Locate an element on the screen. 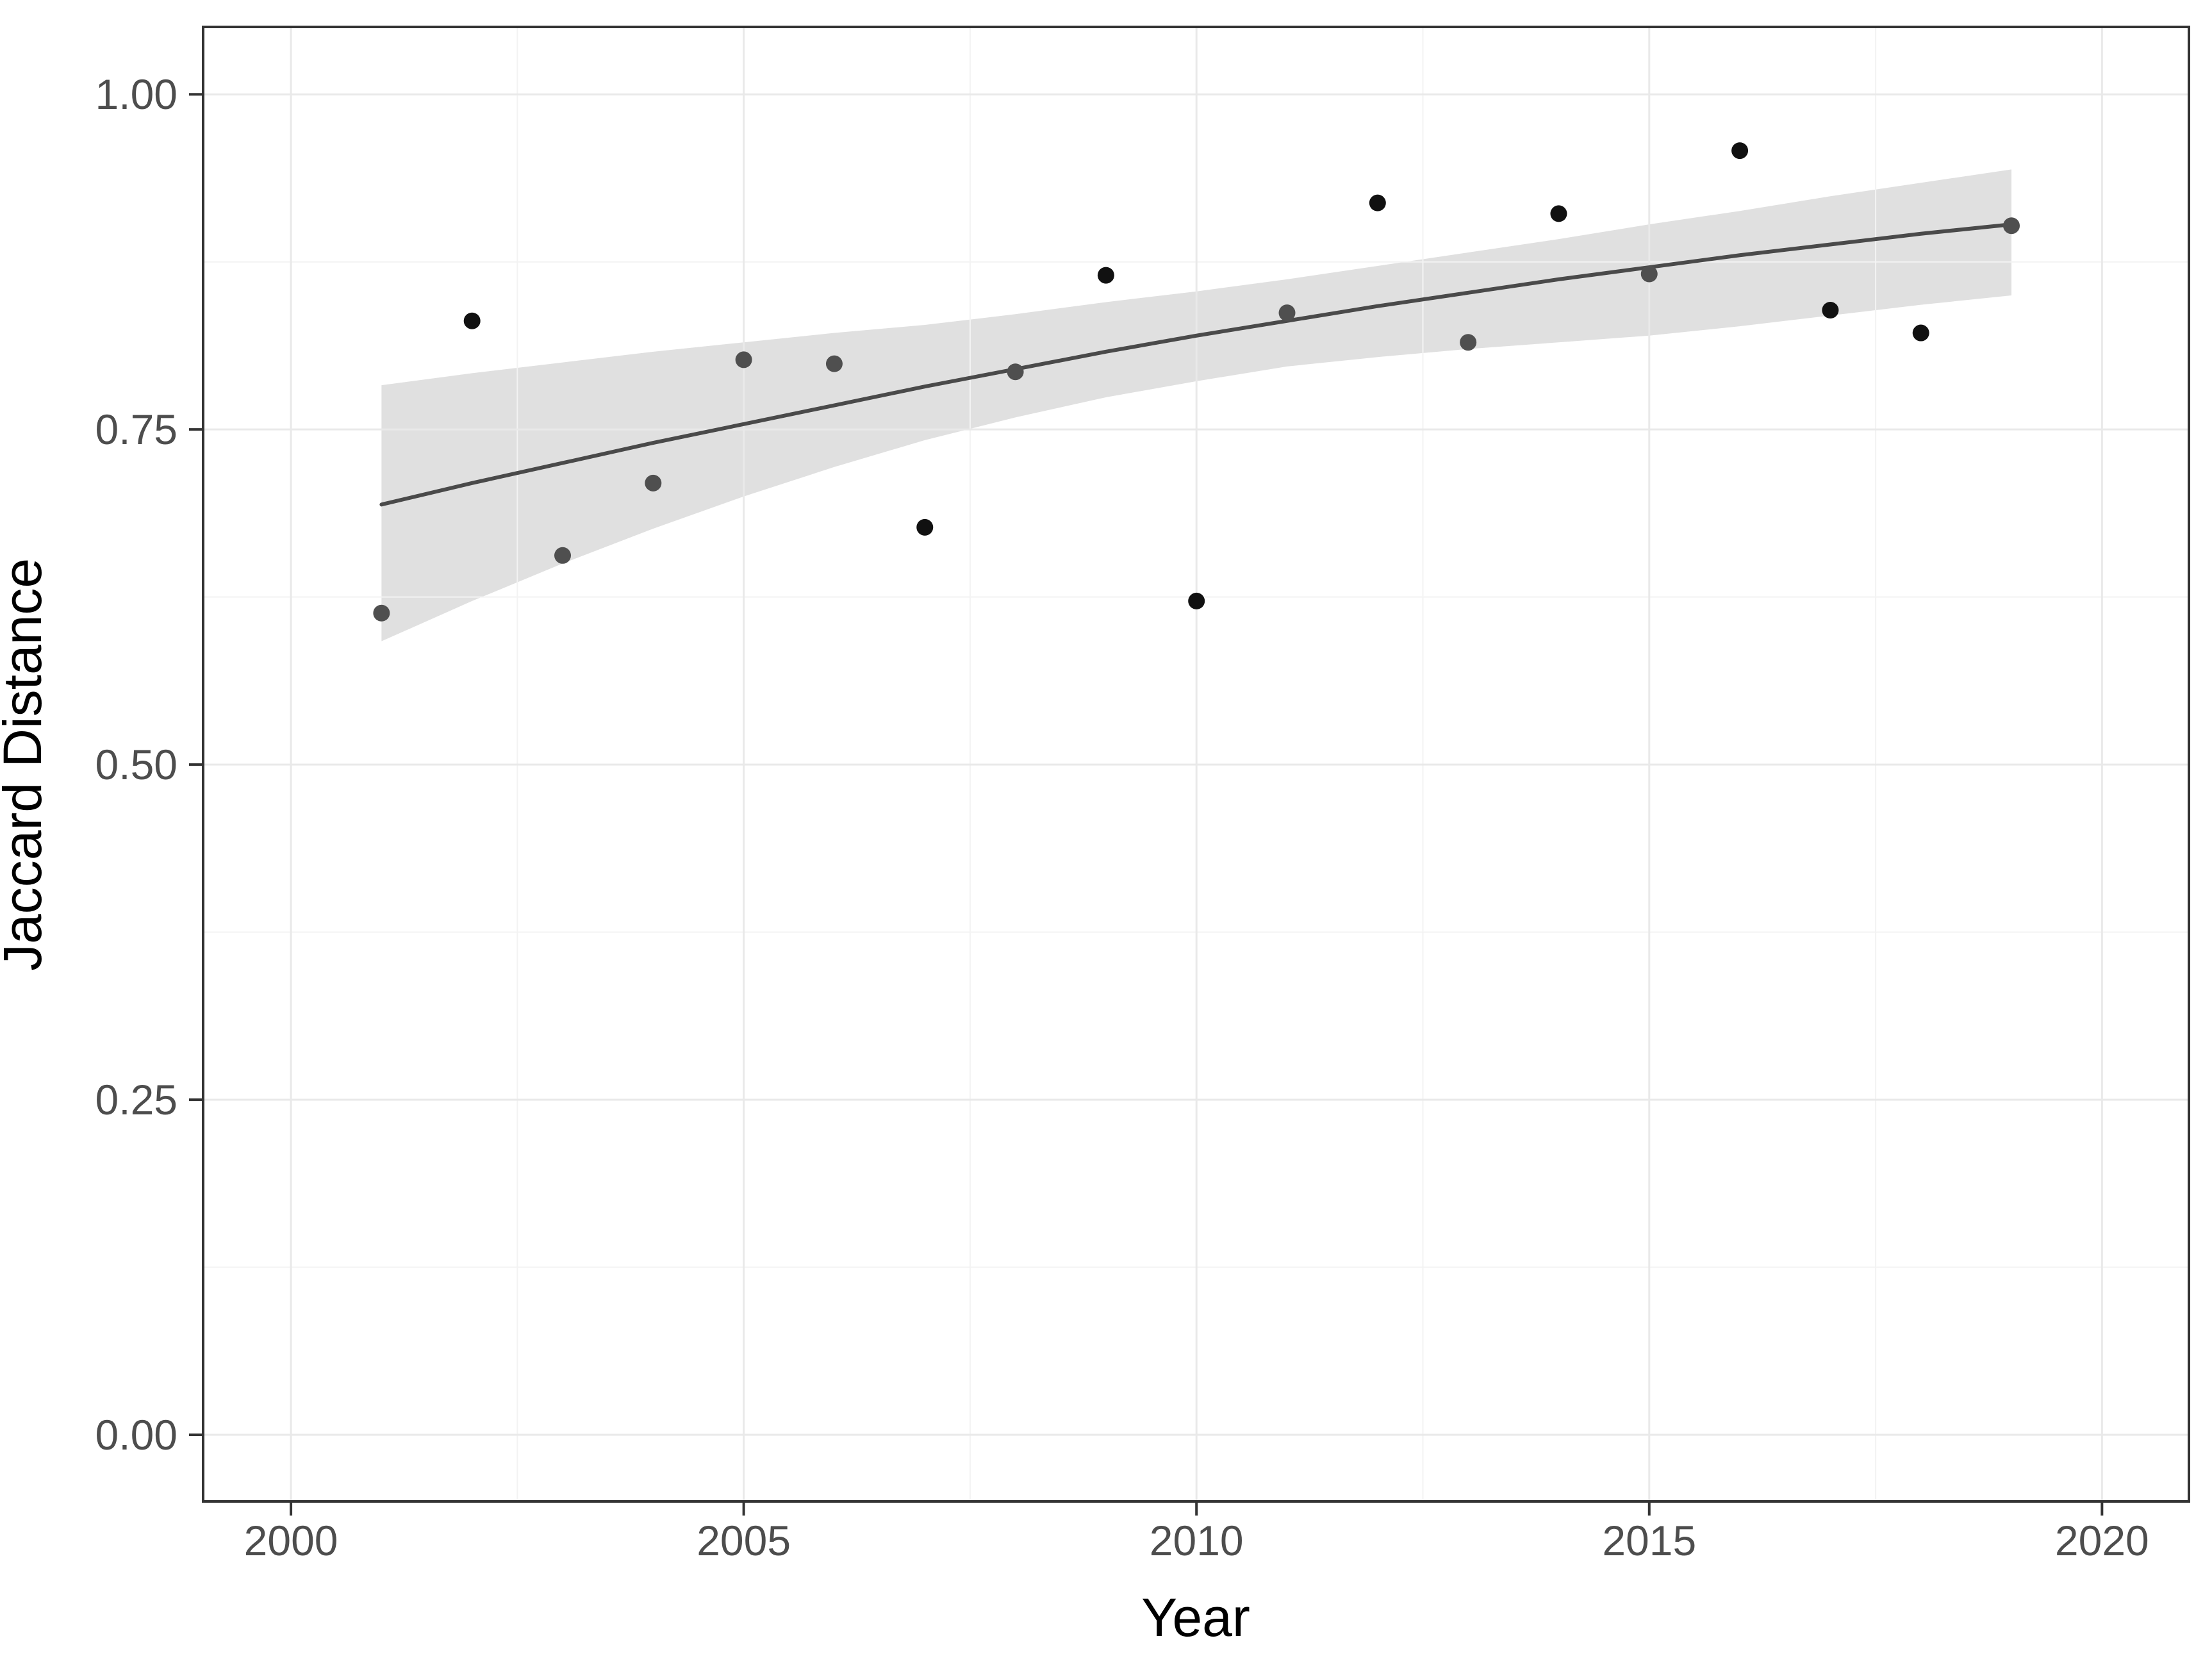 Image resolution: width=2212 pixels, height=1661 pixels. x-tick-label: 2000 is located at coordinates (291, 1540).